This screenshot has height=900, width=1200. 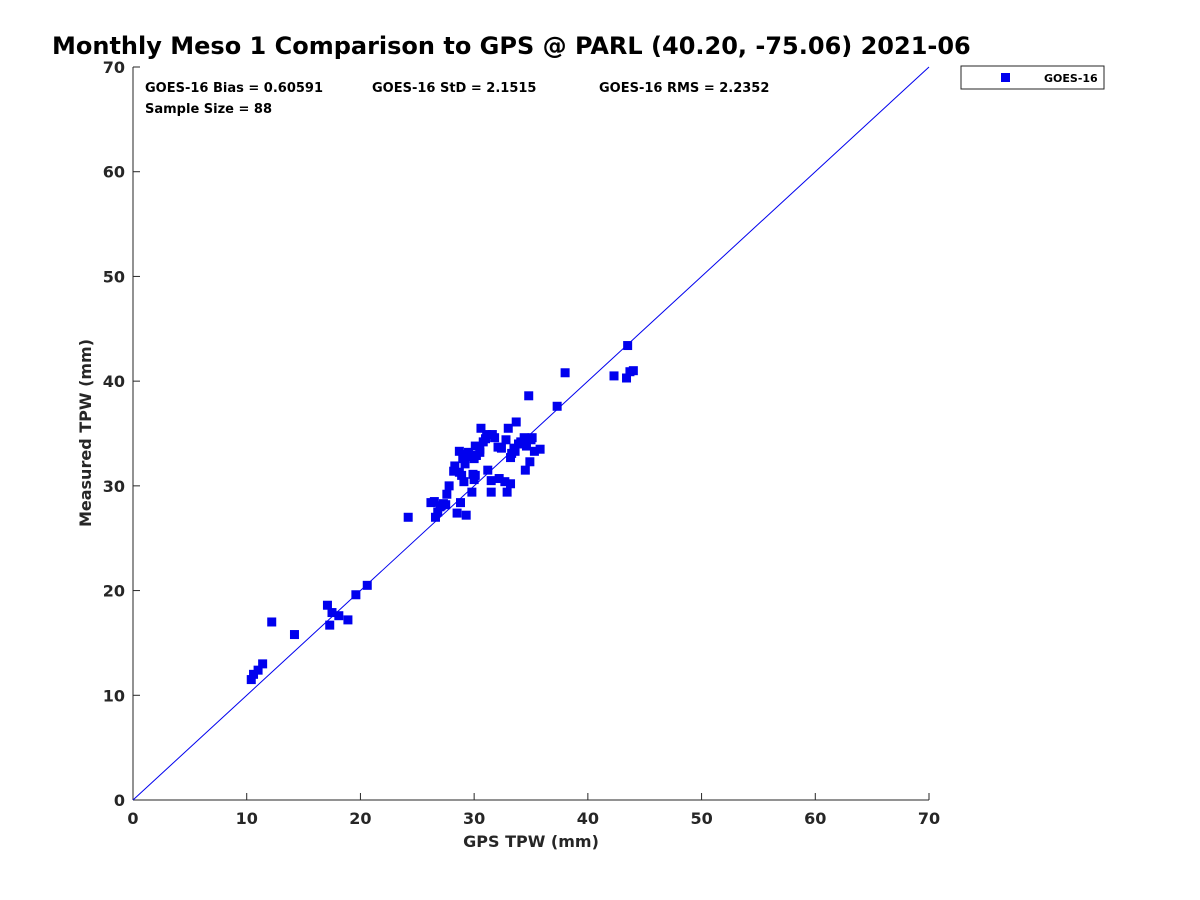 I want to click on x-tick-label: 40, so click(x=588, y=818).